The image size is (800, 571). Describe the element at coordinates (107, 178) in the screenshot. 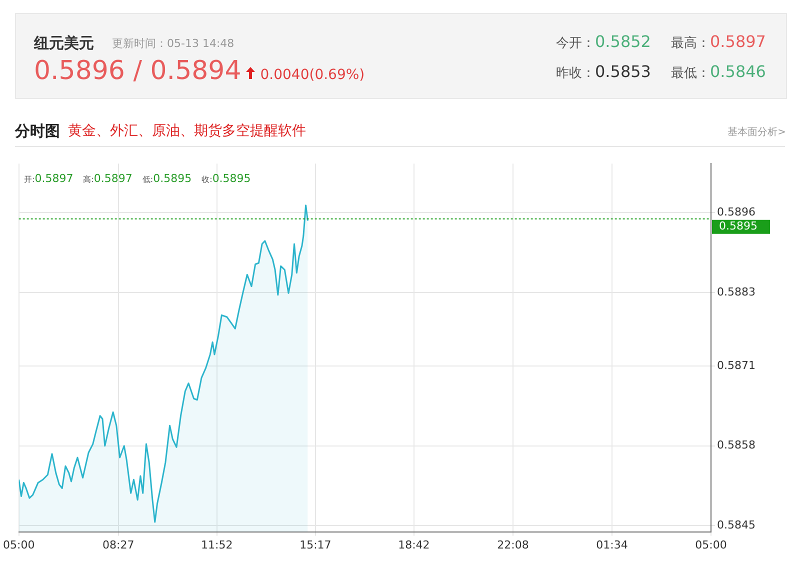

I see `annotation: 高:0.5897` at that location.